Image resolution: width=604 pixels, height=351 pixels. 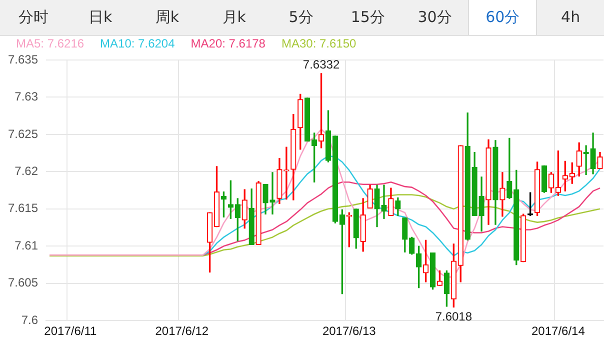 What do you see at coordinates (321, 65) in the screenshot?
I see `annotation: 7.6332` at bounding box center [321, 65].